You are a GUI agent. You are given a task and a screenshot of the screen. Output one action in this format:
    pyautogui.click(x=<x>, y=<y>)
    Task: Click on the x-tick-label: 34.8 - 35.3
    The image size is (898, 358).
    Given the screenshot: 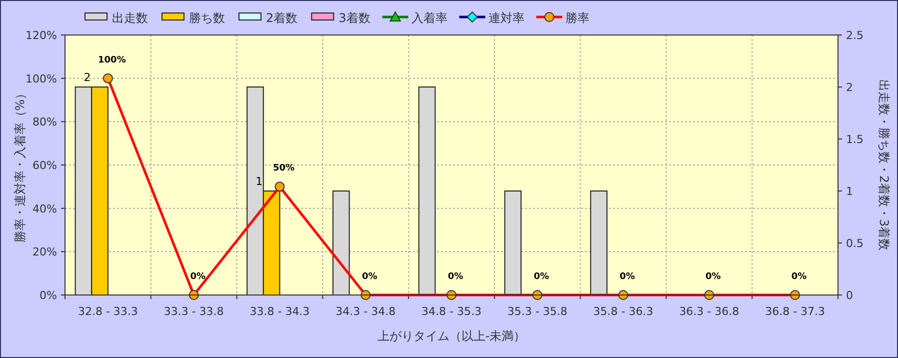 What is the action you would take?
    pyautogui.click(x=452, y=311)
    